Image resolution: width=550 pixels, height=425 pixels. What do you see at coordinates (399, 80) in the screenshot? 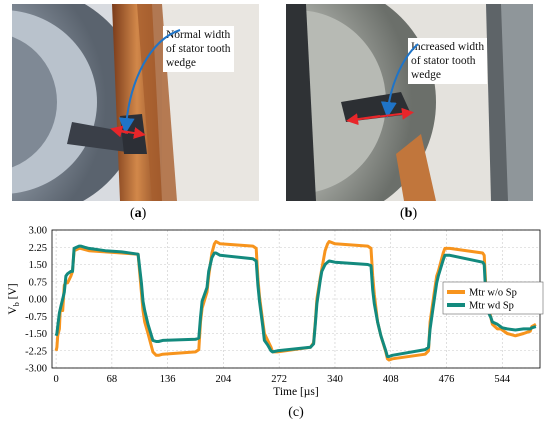
I see `blue-arrow-b` at bounding box center [399, 80].